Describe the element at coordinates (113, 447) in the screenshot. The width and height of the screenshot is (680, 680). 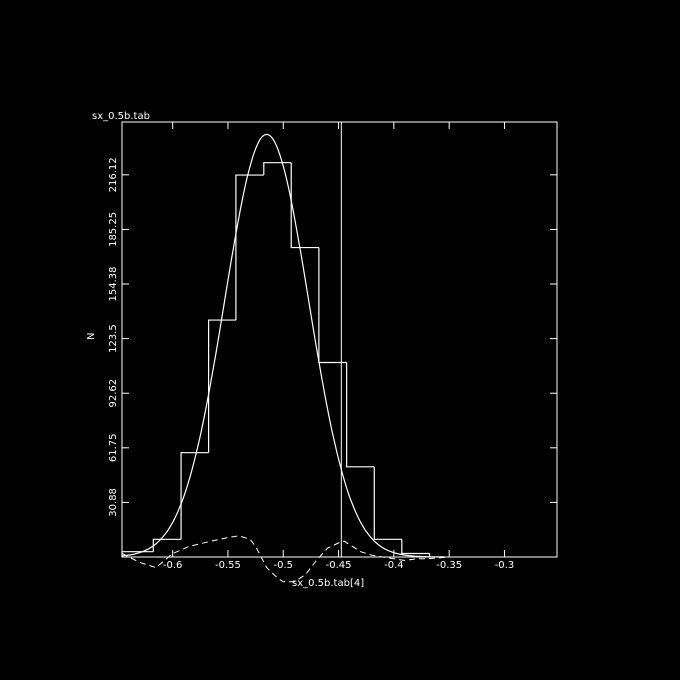
I see `y-tick-label: 61.75` at that location.